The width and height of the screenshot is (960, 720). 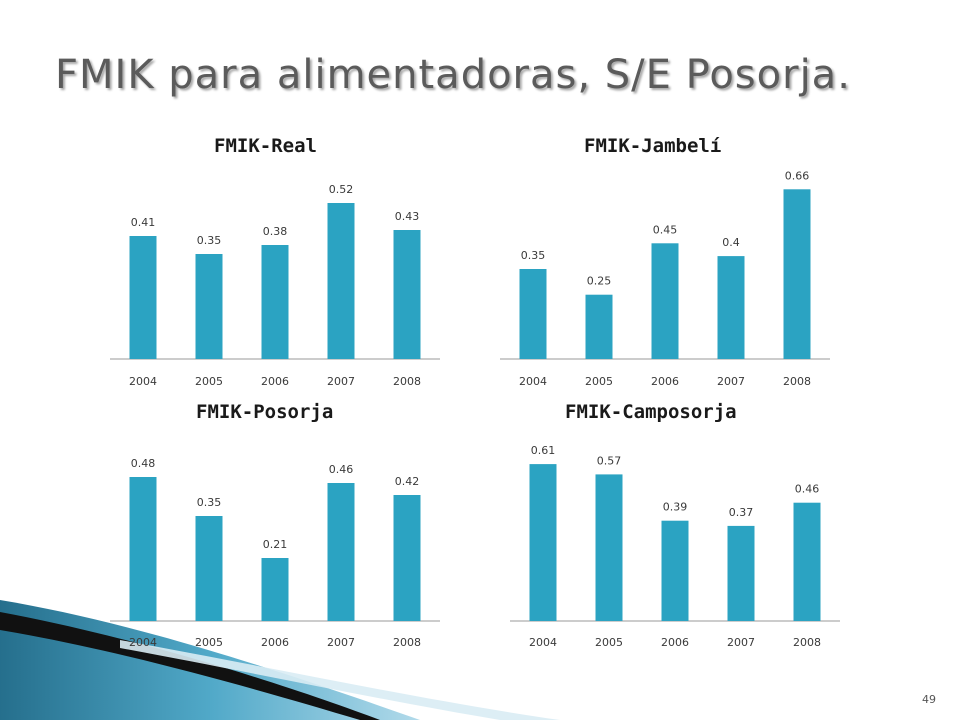 What do you see at coordinates (599, 281) in the screenshot?
I see `data-label-2005: 0.25` at bounding box center [599, 281].